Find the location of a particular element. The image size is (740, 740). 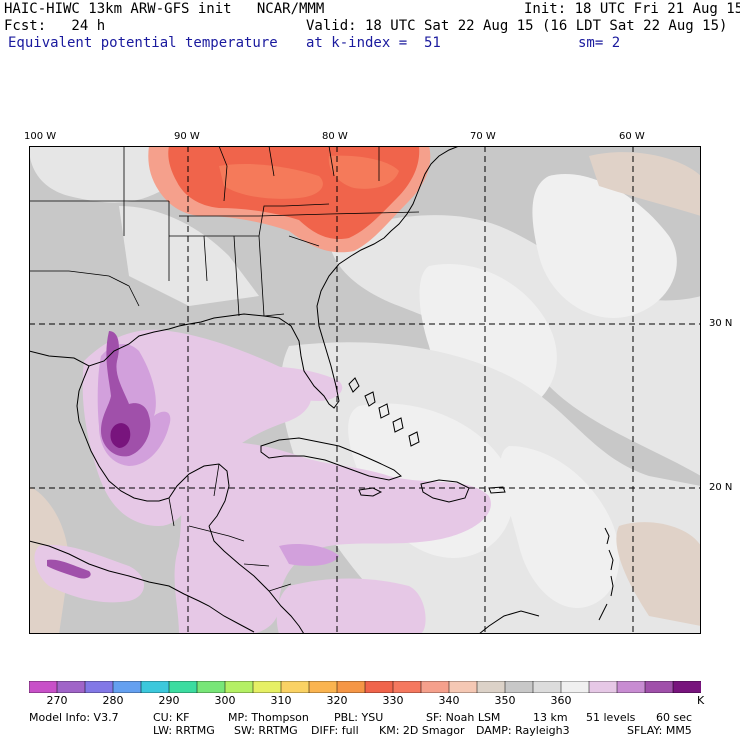

colorbar-tick-label: 270 is located at coordinates (57, 700).